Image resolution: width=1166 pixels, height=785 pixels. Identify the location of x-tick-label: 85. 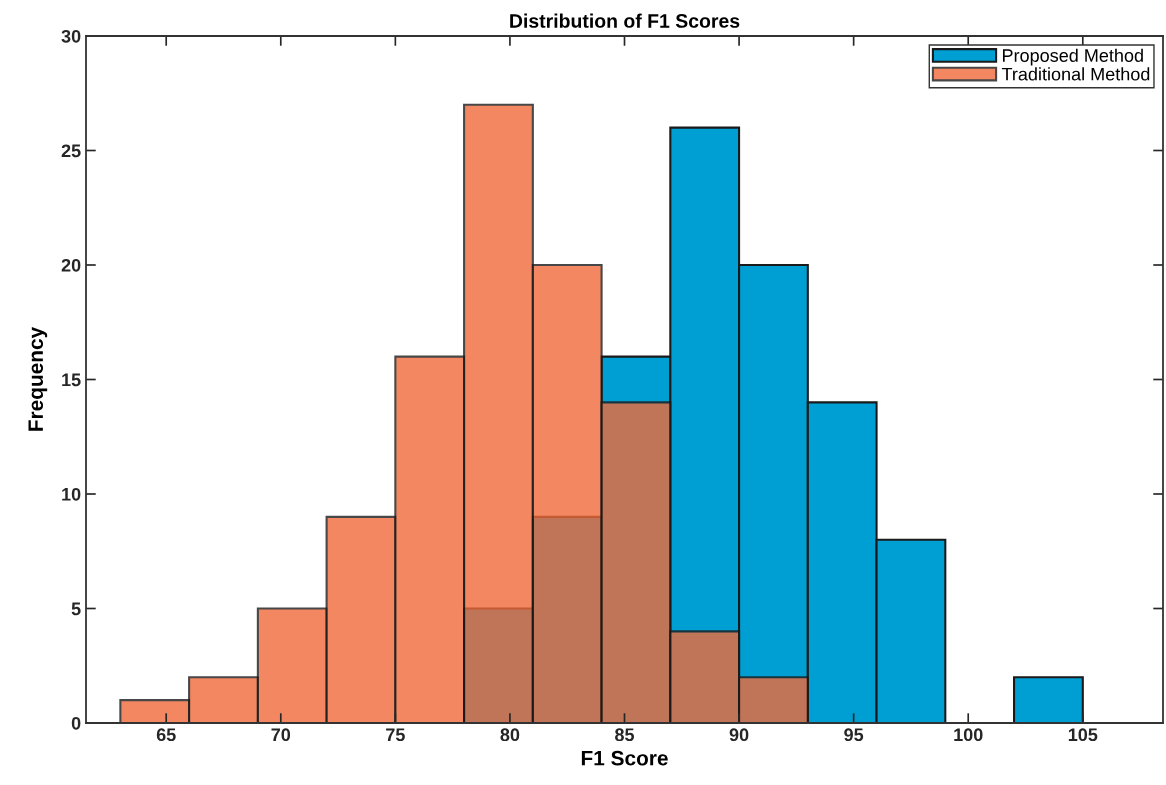
(625, 735).